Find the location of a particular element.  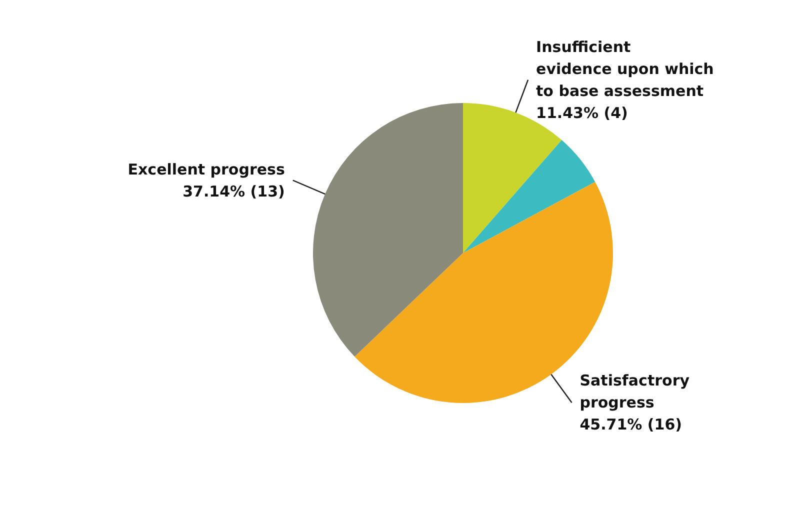

slice-label: Insufficient evidence upon which to base assessment is located at coordinates (625, 69).